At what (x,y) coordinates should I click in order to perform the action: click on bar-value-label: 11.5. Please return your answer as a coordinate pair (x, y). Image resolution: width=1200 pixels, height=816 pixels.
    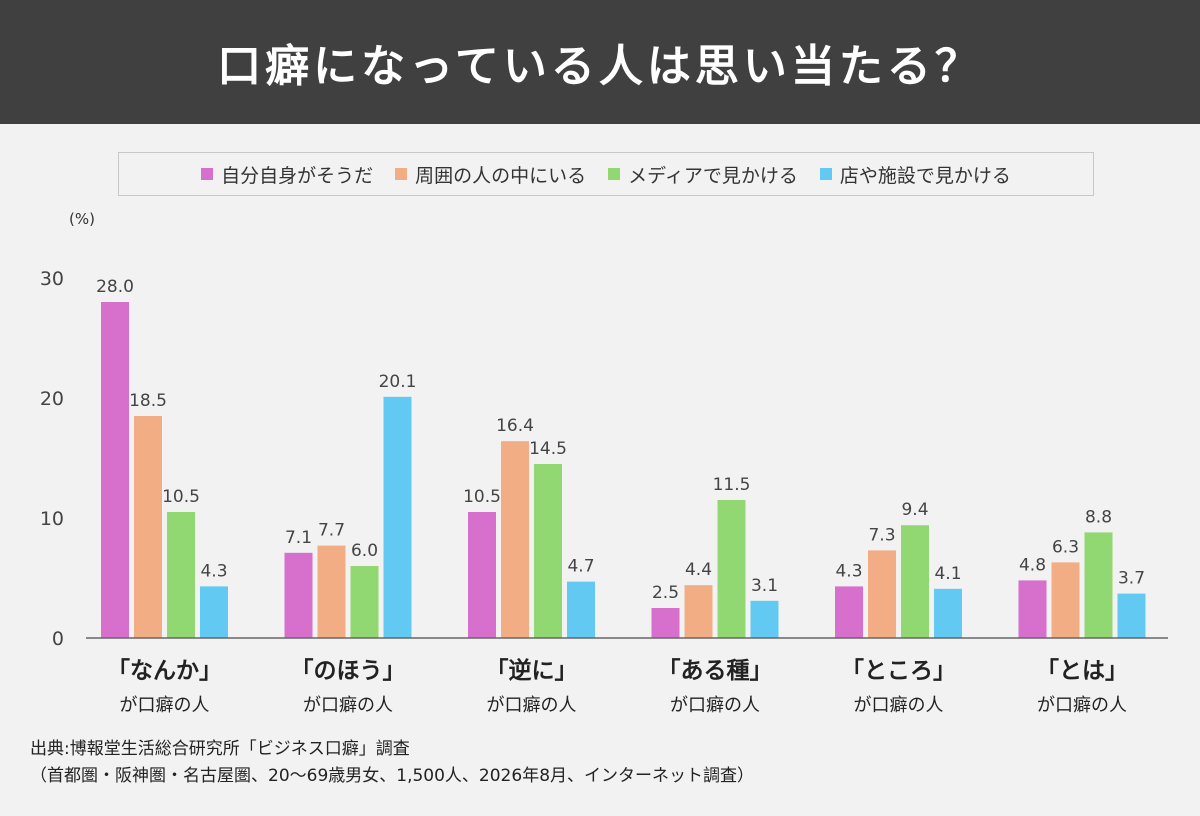
    Looking at the image, I should click on (732, 485).